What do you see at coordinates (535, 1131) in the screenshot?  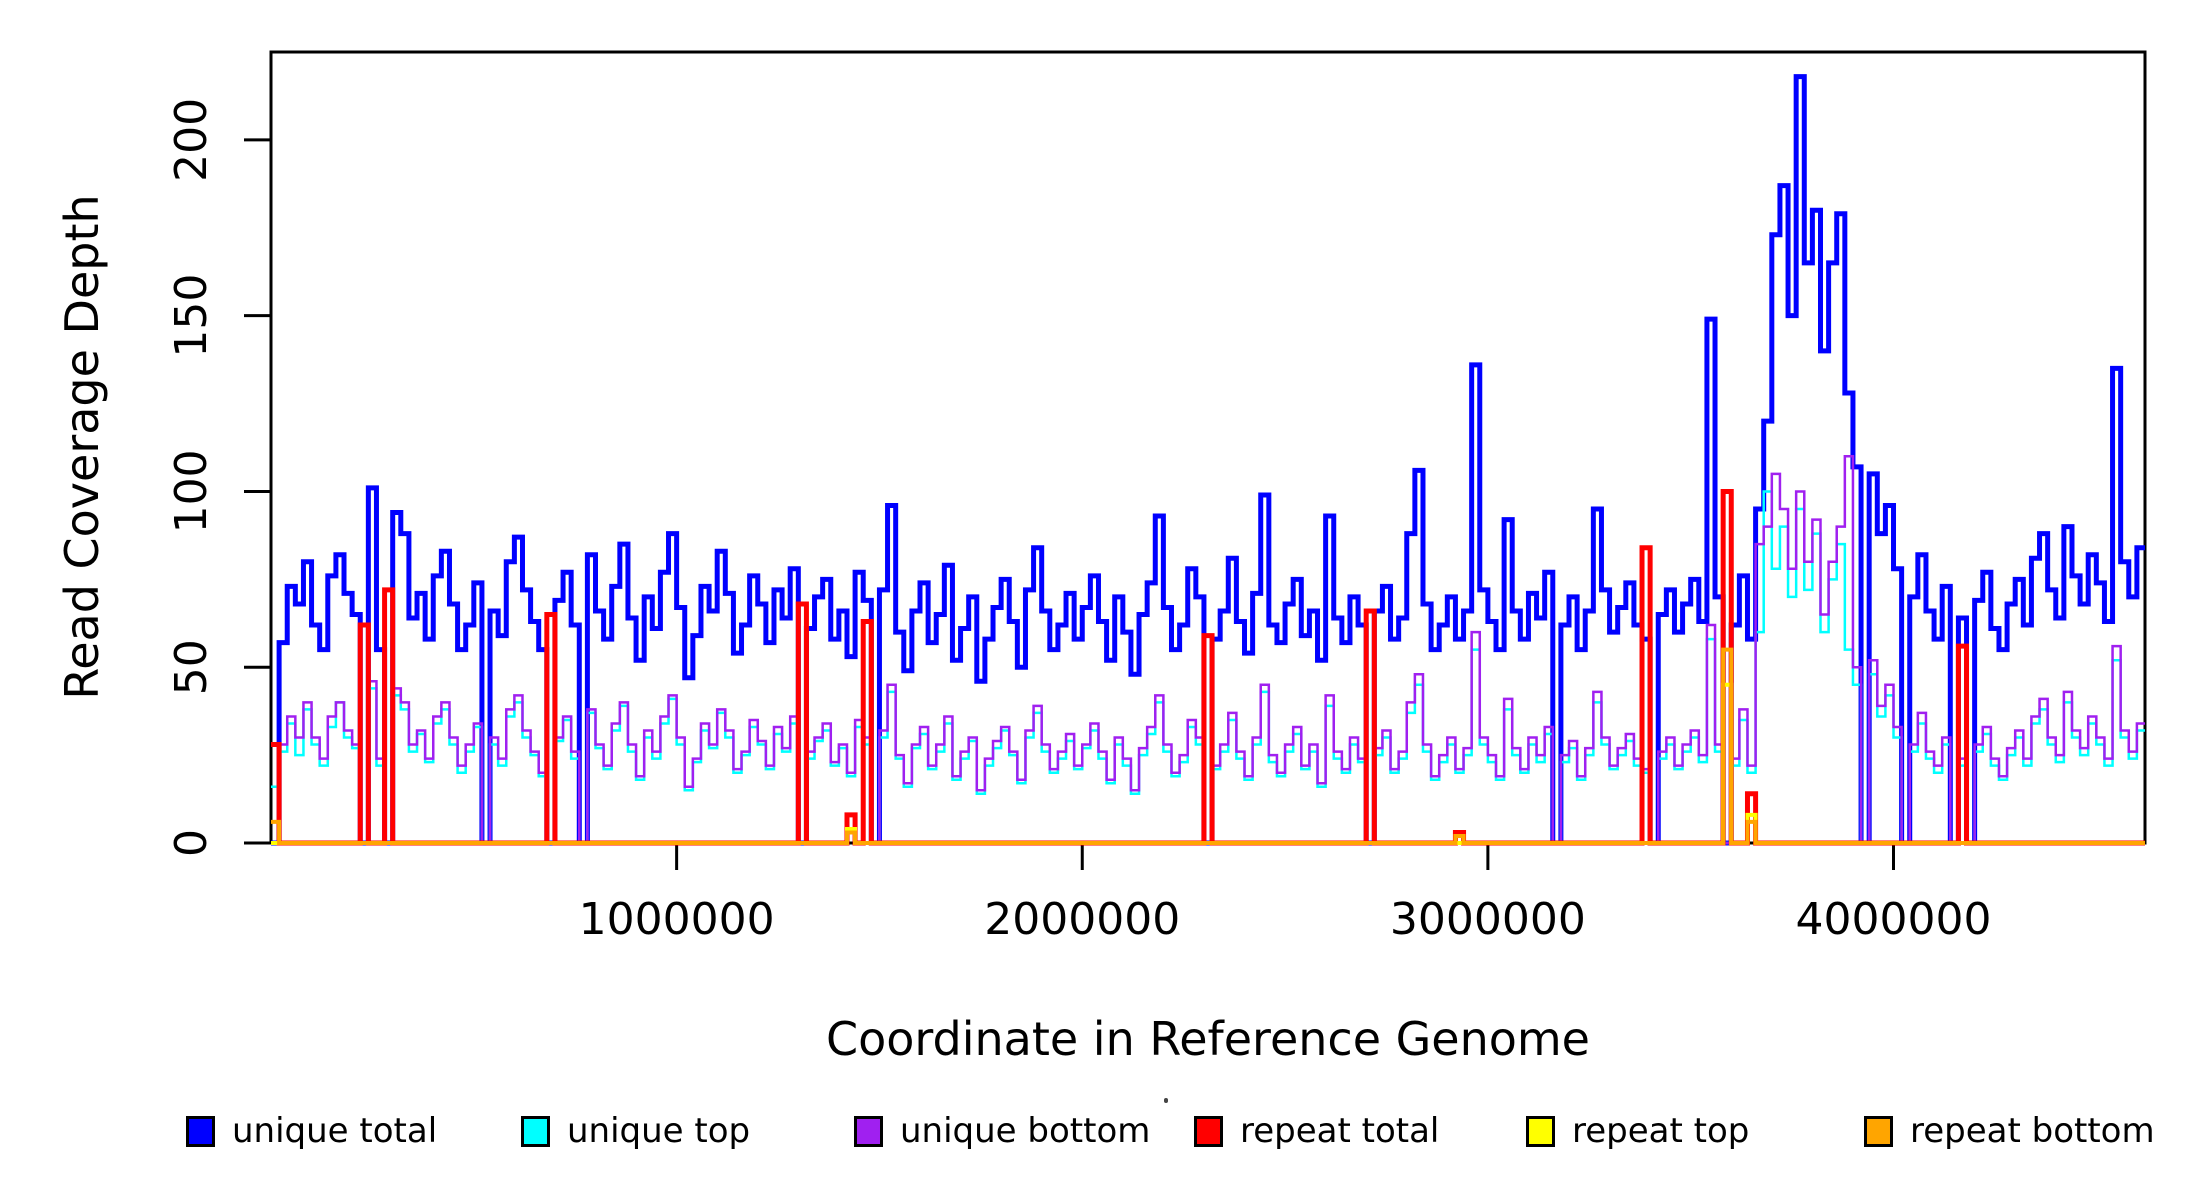 I see `legend-swatch-unique-top` at bounding box center [535, 1131].